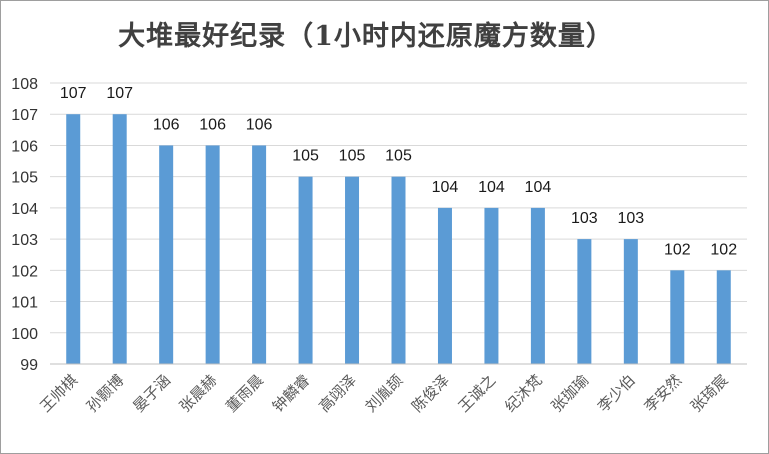 This screenshot has height=454, width=769. What do you see at coordinates (151, 393) in the screenshot?
I see `category-label: 晏子涵` at bounding box center [151, 393].